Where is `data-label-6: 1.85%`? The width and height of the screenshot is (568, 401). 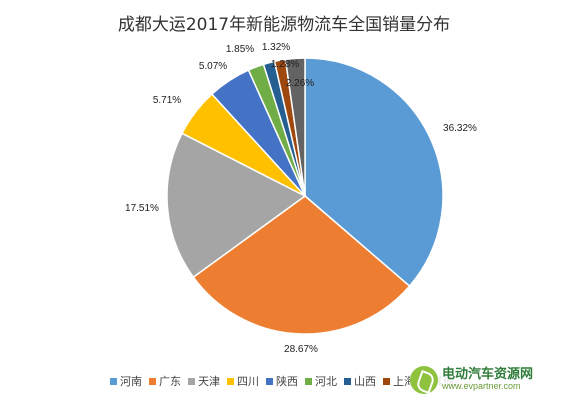 data-label-6: 1.85% is located at coordinates (240, 49).